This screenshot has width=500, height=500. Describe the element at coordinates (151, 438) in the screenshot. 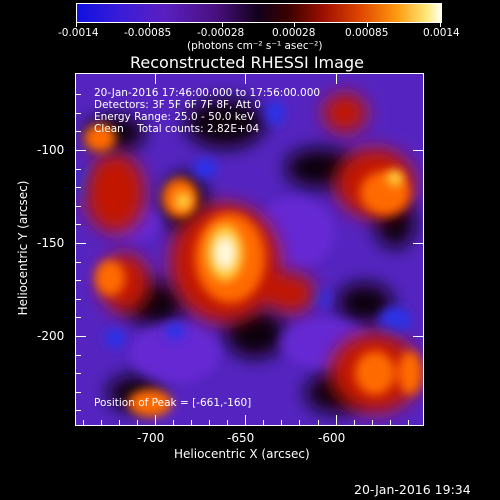

I see `x-tick-label: -700` at that location.